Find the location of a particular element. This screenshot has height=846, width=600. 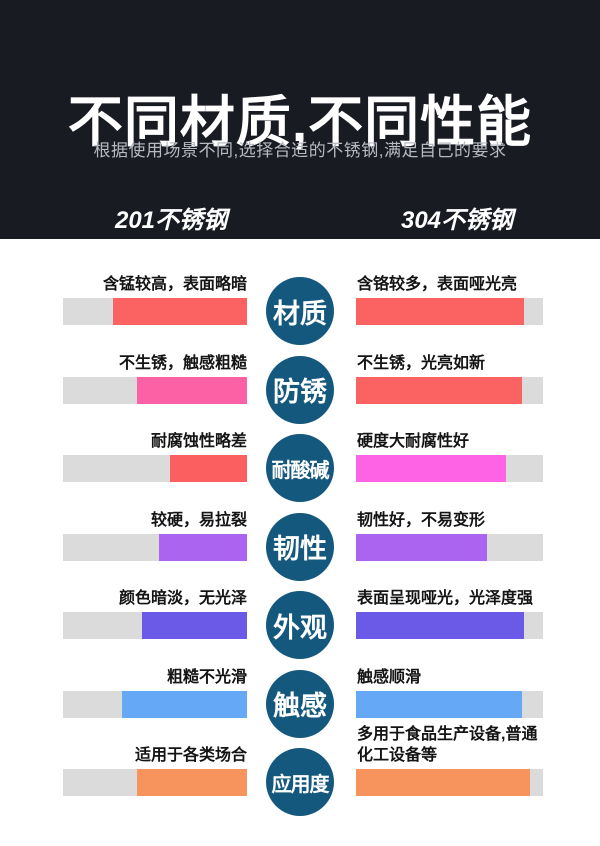

category-label: 韧性 is located at coordinates (300, 549).